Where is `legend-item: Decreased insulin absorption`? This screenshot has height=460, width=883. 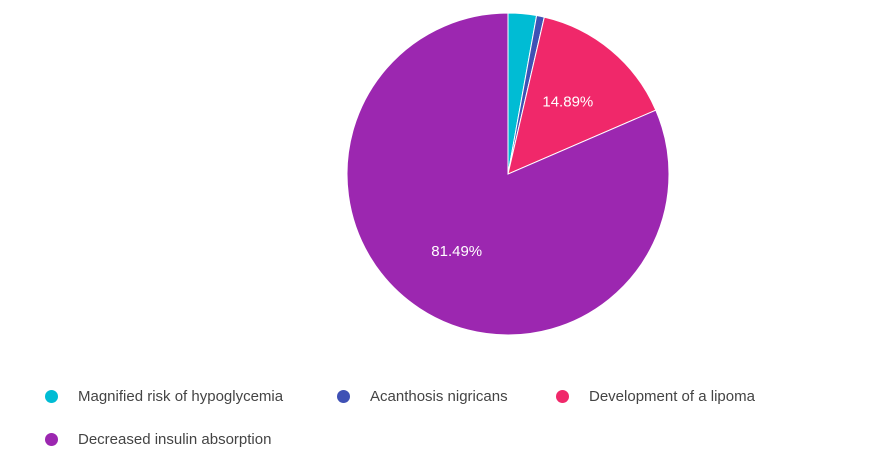 legend-item: Decreased insulin absorption is located at coordinates (158, 439).